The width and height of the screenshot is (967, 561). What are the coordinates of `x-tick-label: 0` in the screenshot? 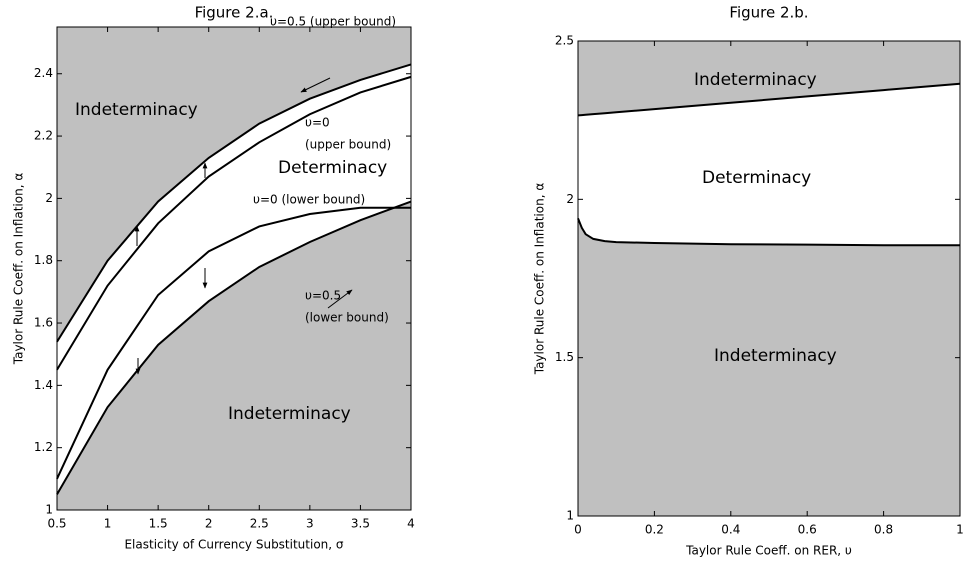 It's located at (578, 530).